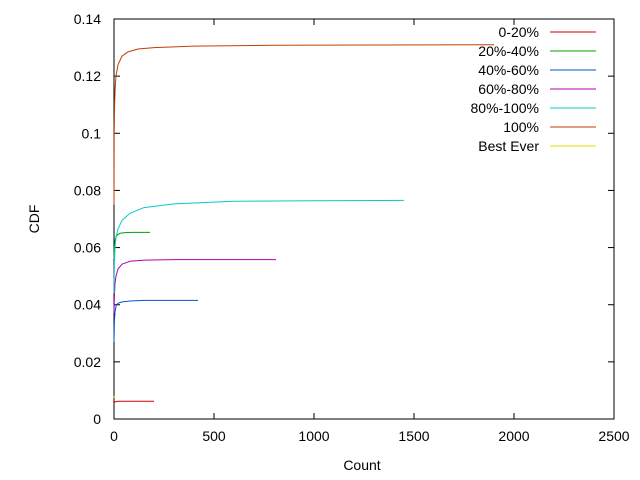 This screenshot has height=480, width=640. What do you see at coordinates (87, 305) in the screenshot?
I see `y-tick-label: 0.04` at bounding box center [87, 305].